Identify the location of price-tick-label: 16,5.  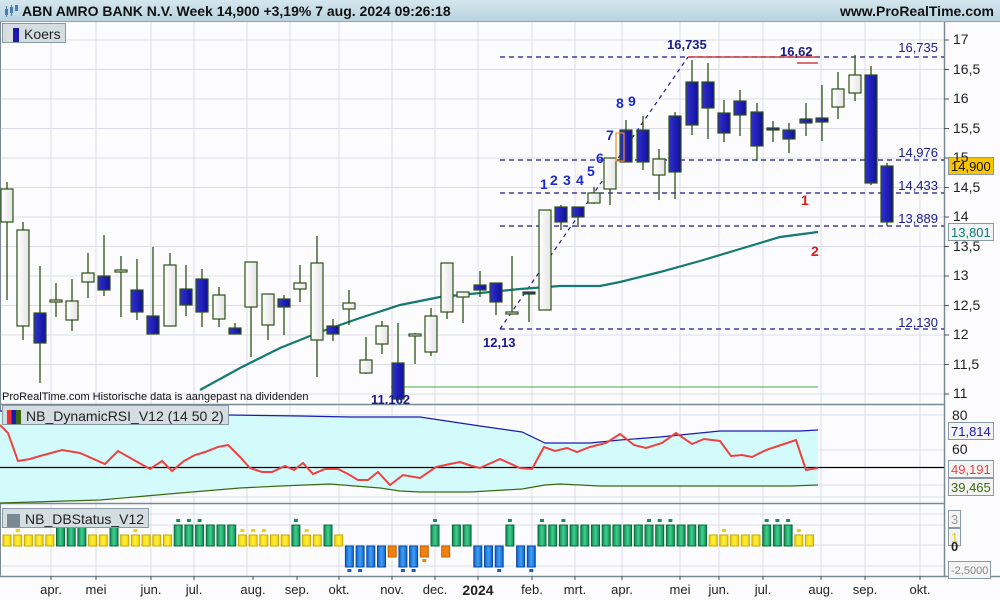
(967, 68).